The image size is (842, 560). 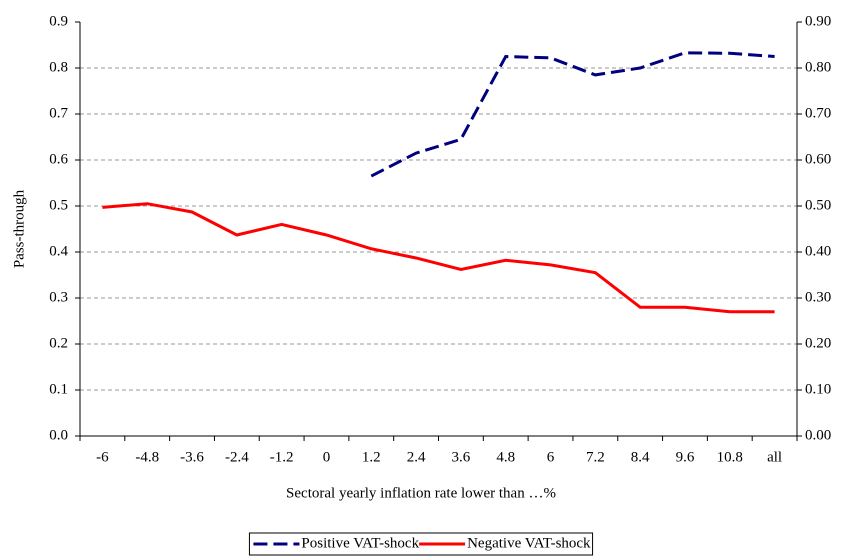 I want to click on legend-label: Positive VAT-shock, so click(x=360, y=543).